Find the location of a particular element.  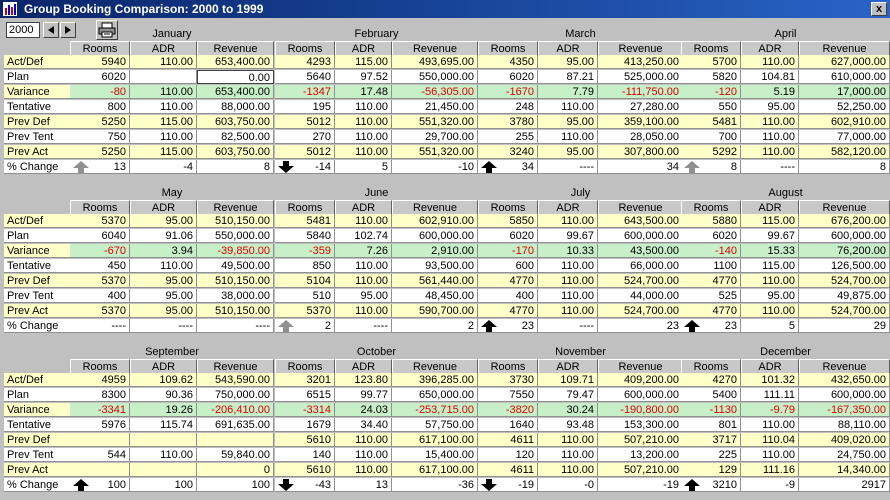

row-label: Prev Def is located at coordinates (37, 281).